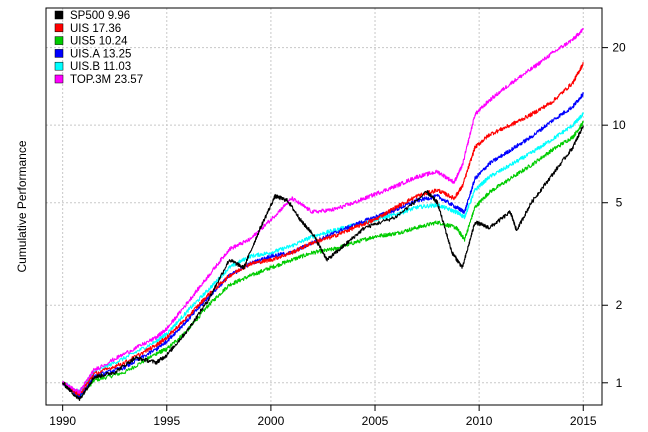 This screenshot has width=648, height=432. I want to click on y-axis: 1 2 5 10 20, so click(614, 215).